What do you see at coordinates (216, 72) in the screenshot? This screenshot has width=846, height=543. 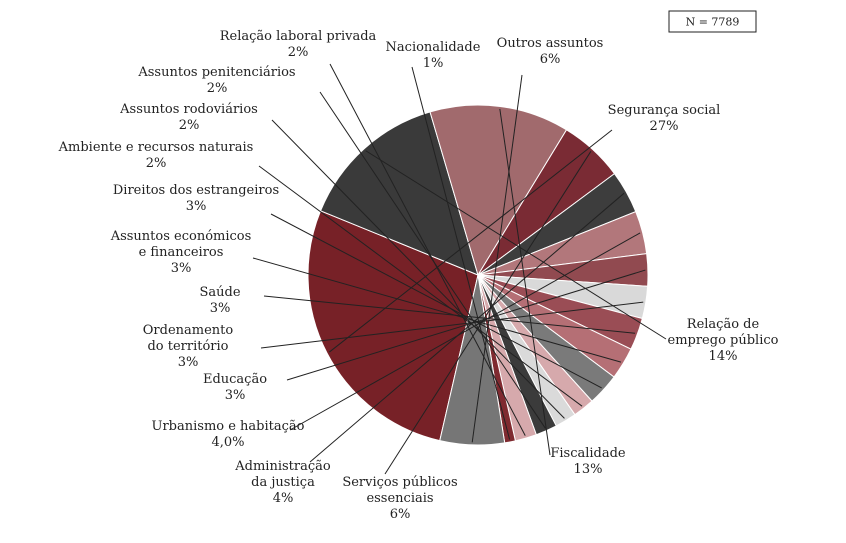 I see `slice-name-text: Assuntos penitenciários` at bounding box center [216, 72].